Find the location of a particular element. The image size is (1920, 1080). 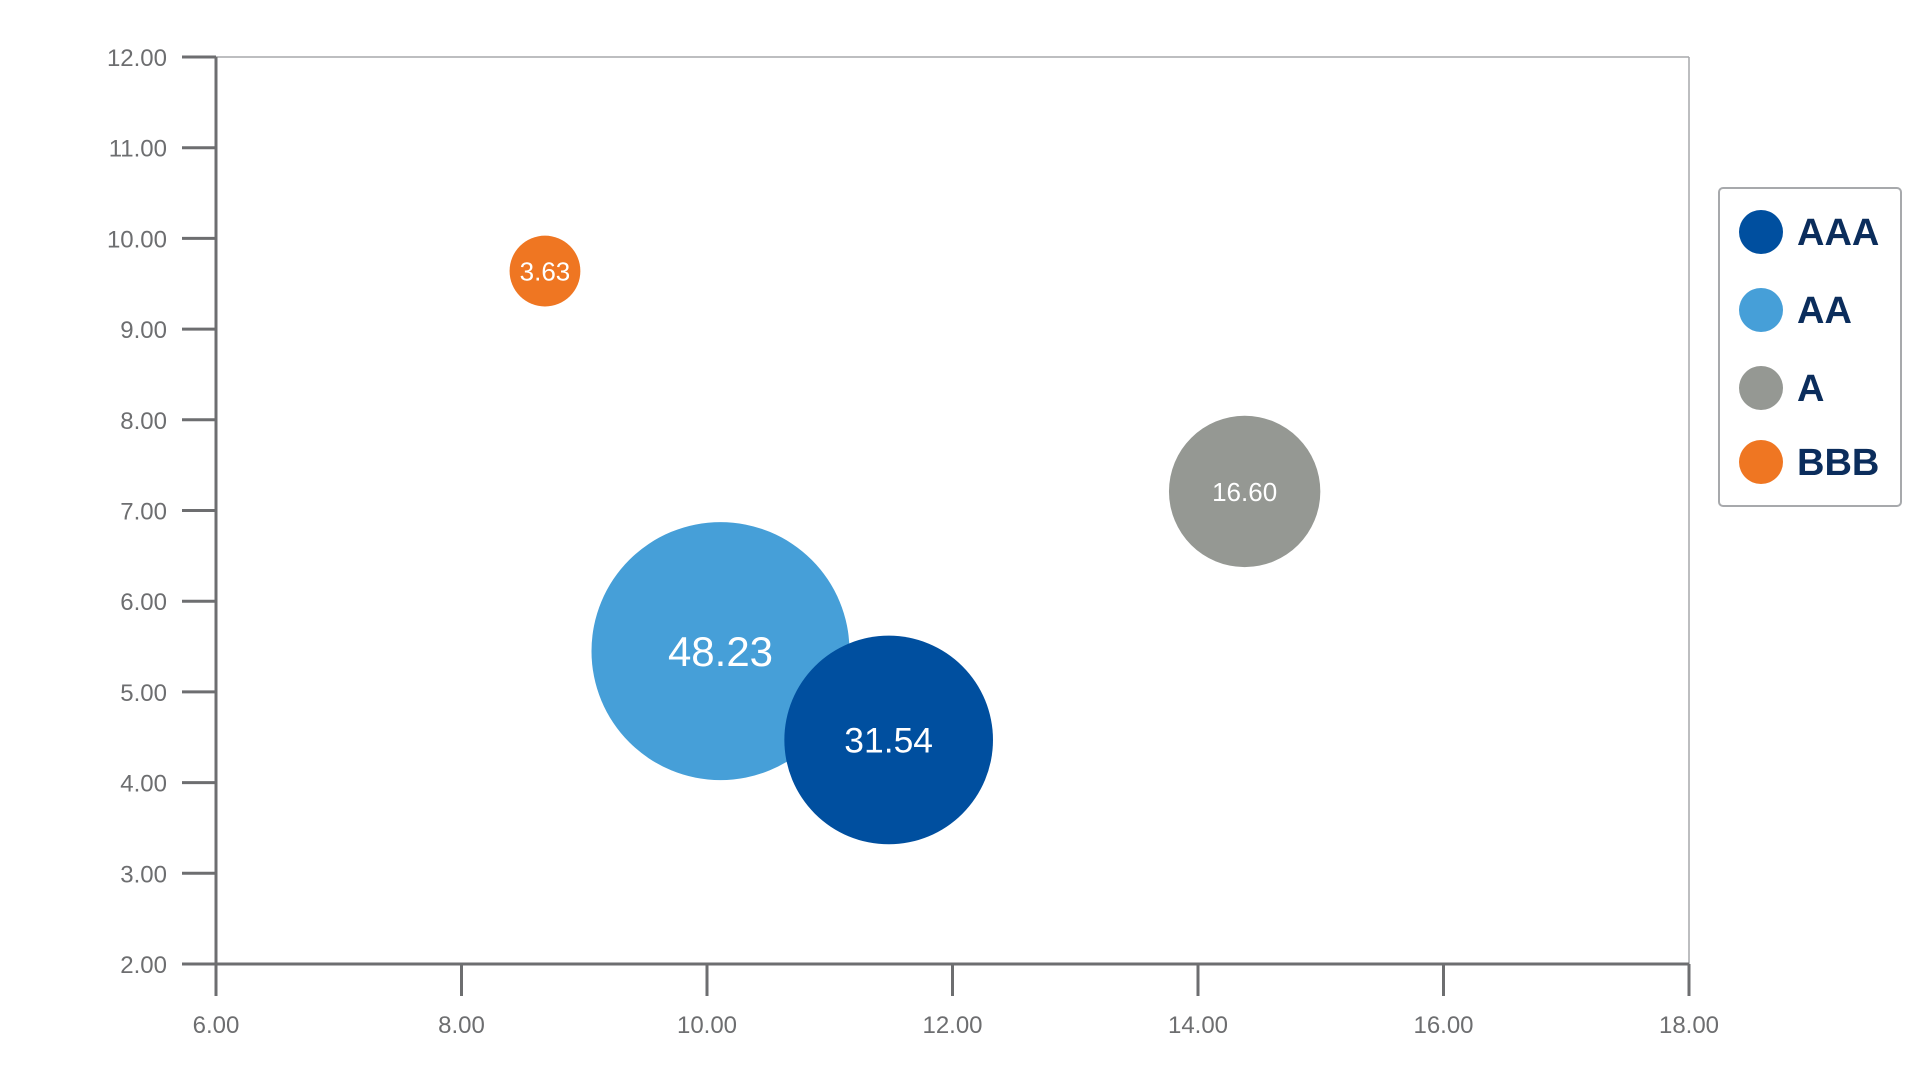

bubble-aa is located at coordinates (720, 651).